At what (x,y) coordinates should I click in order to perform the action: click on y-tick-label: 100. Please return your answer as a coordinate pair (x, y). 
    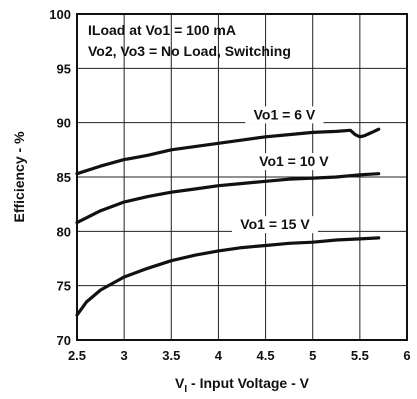
    Looking at the image, I should click on (60, 14).